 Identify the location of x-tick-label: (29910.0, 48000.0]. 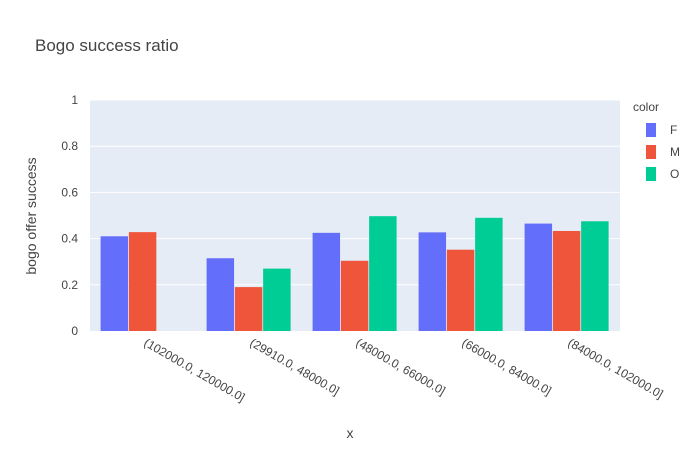
(295, 366).